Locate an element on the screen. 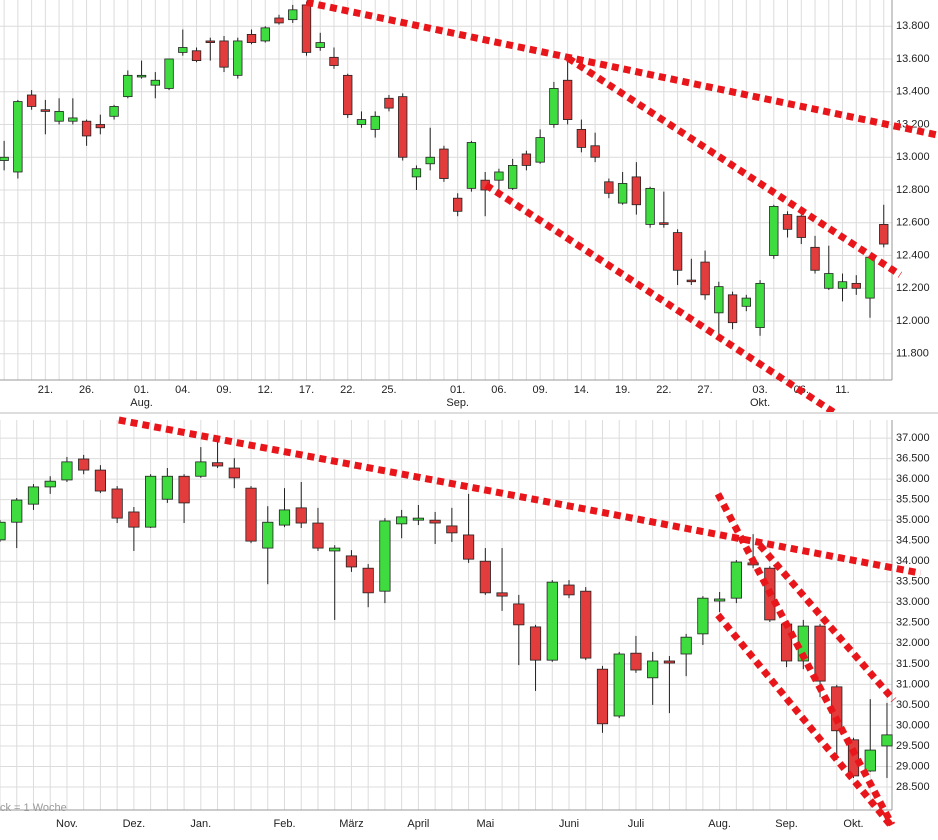  x-tick-label: Sep. is located at coordinates (786, 824).